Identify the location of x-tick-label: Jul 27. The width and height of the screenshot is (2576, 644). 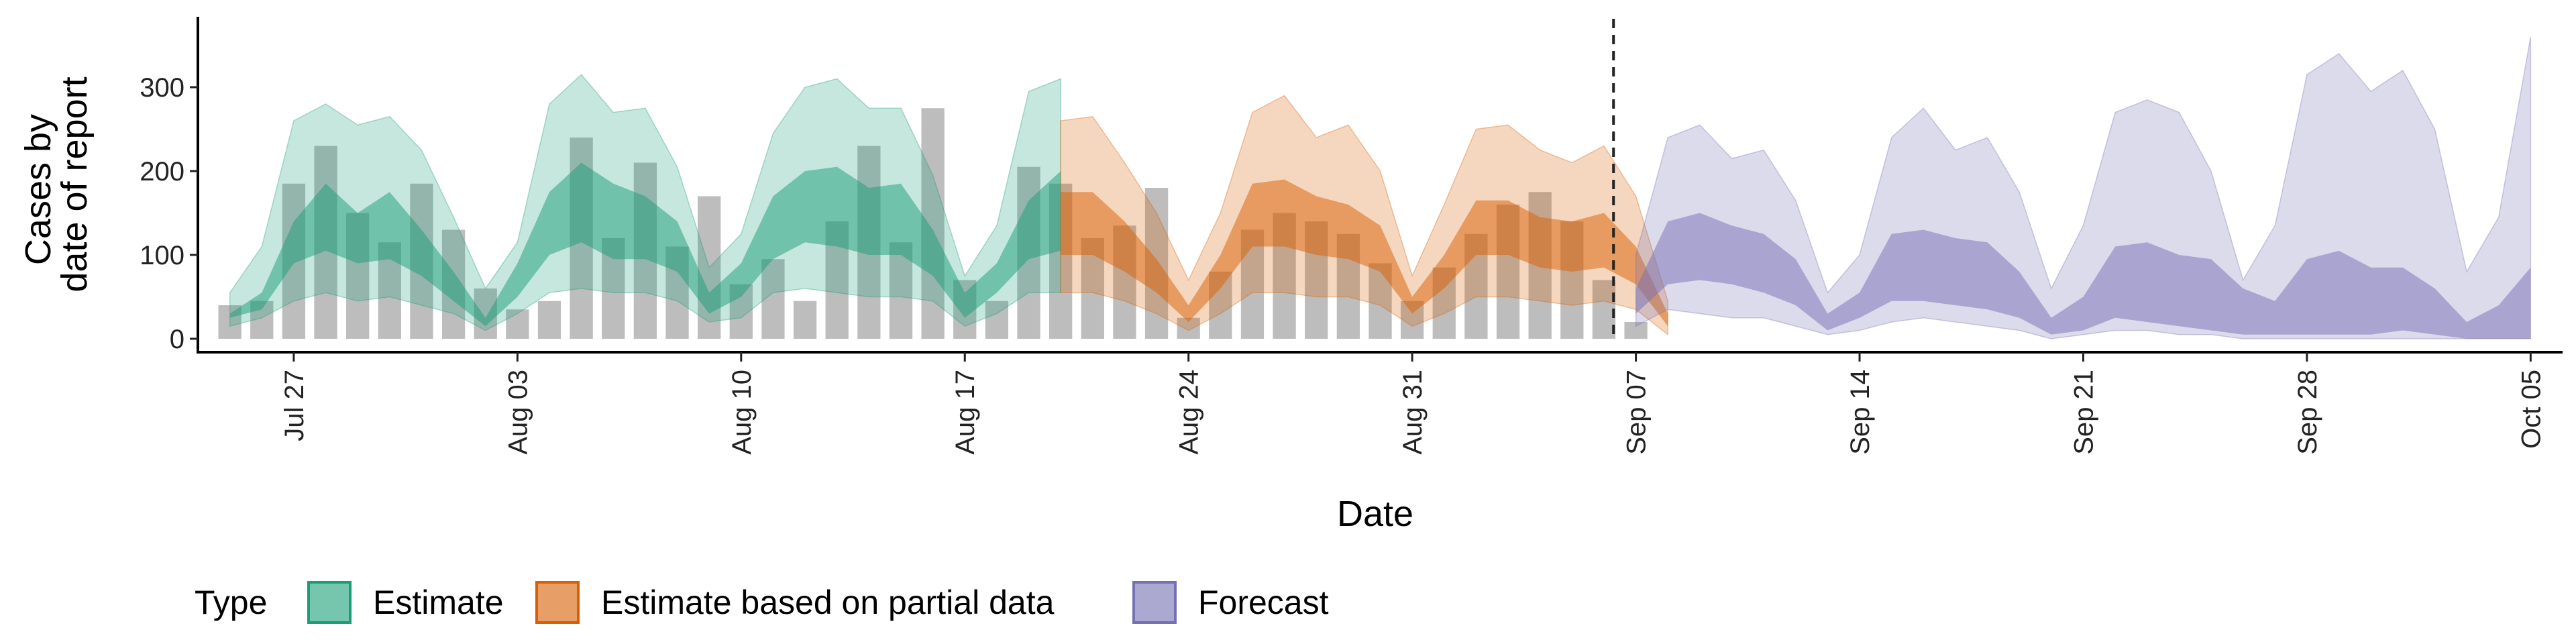
(294, 405).